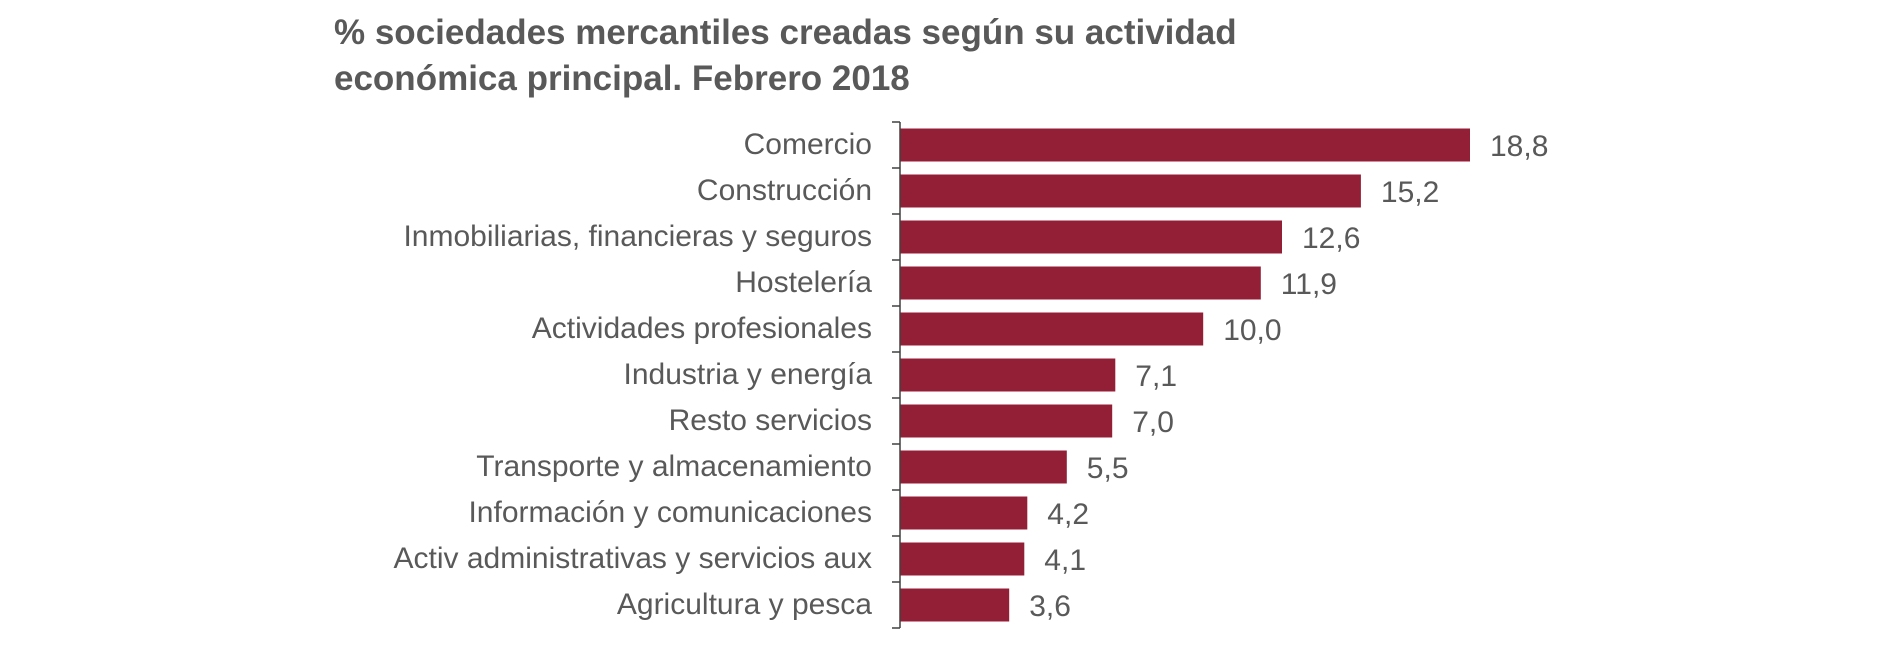 This screenshot has width=1889, height=666. I want to click on category-label: Hostelería, so click(803, 282).